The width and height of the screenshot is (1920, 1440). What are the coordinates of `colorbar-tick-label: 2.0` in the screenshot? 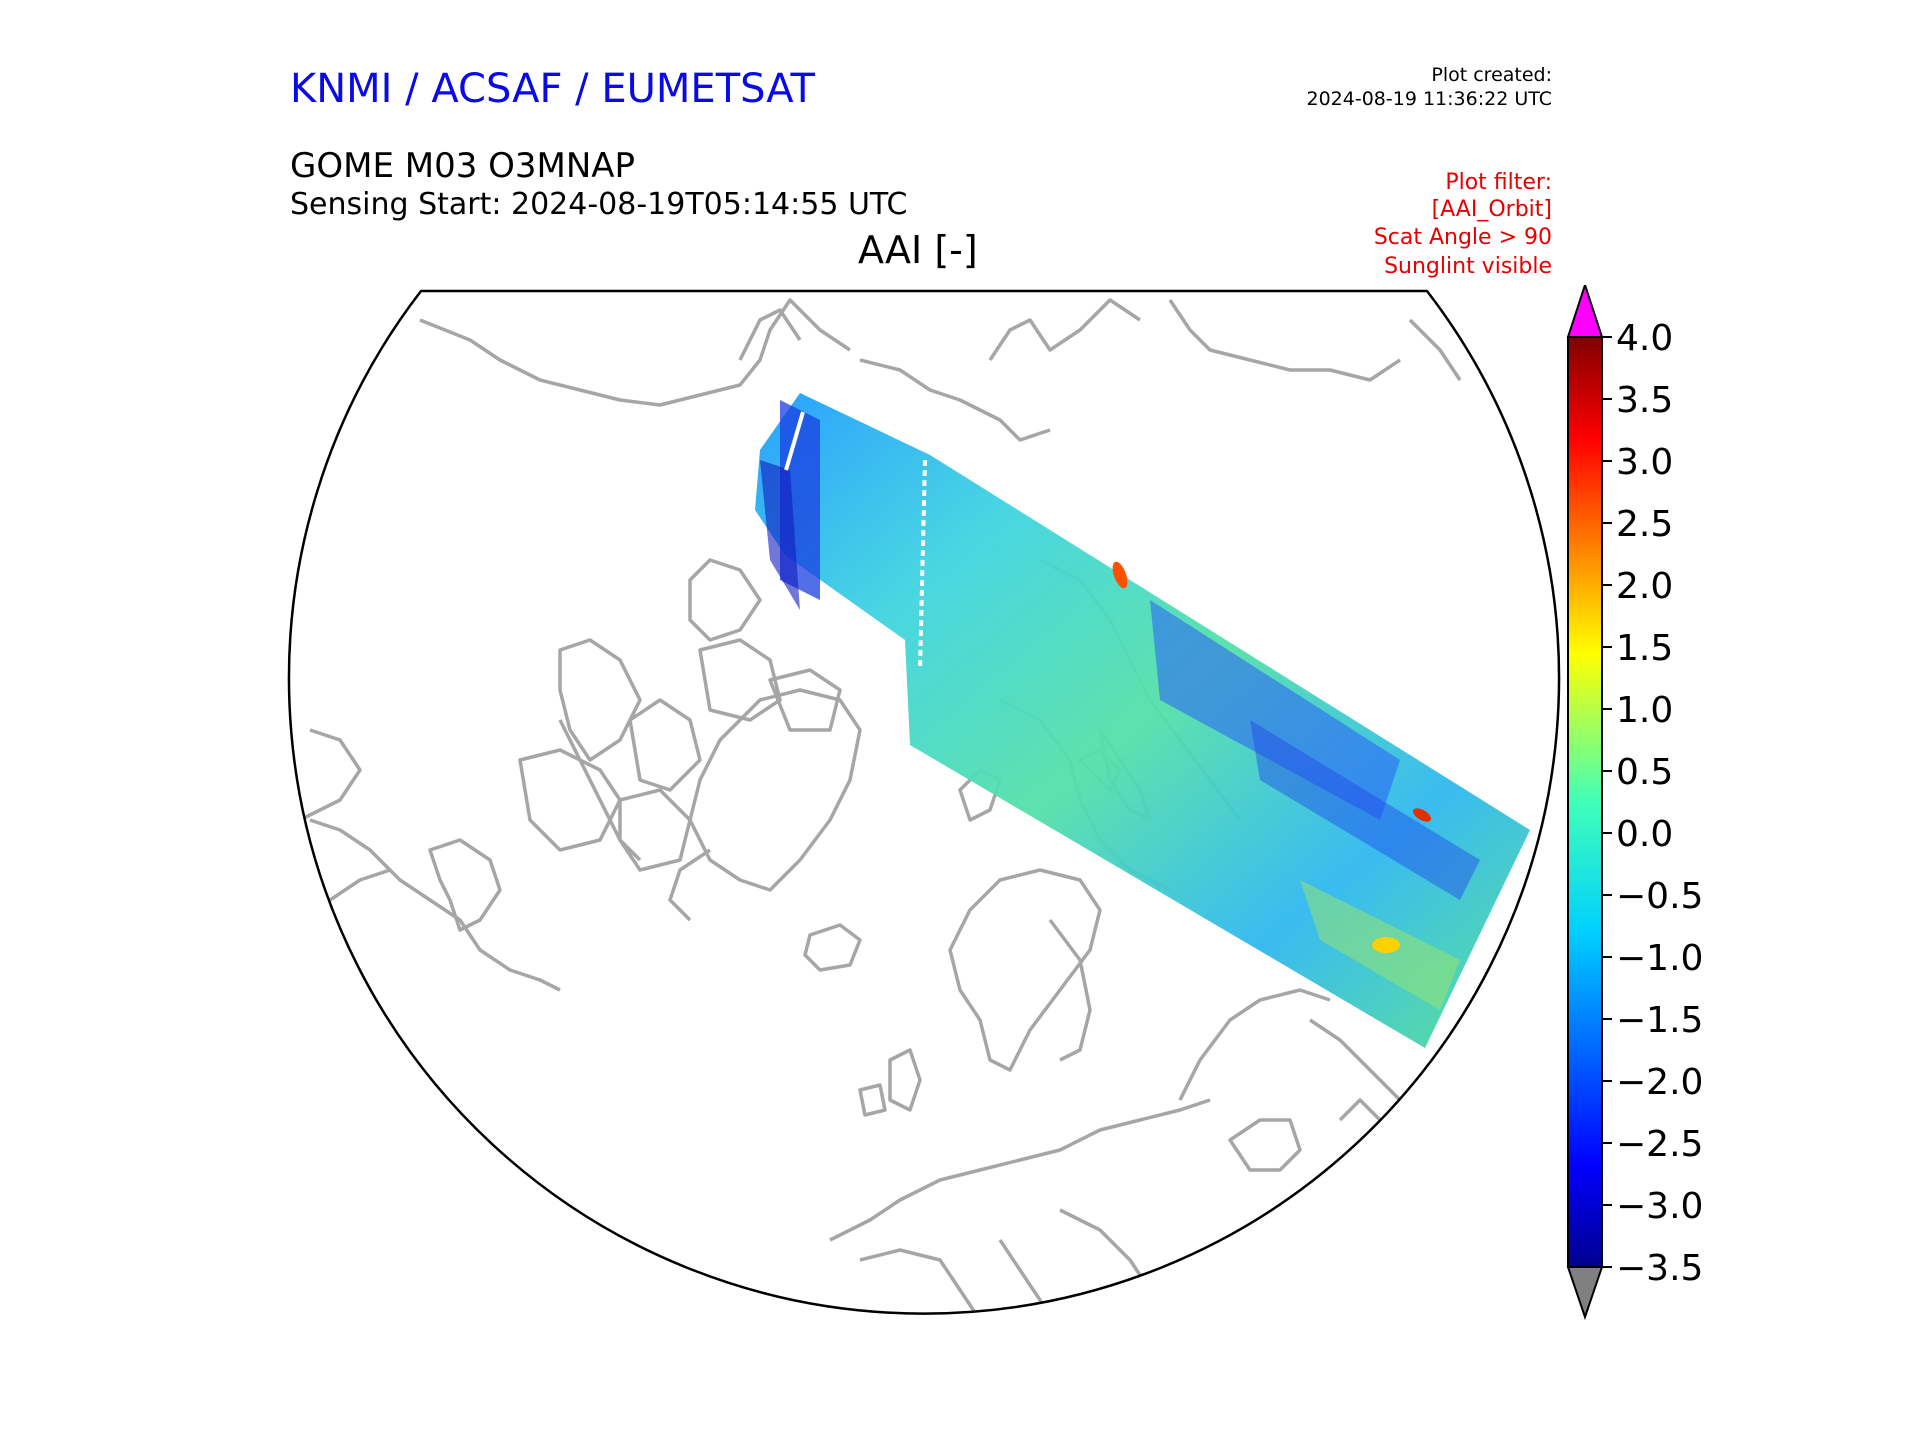 It's located at (1644, 586).